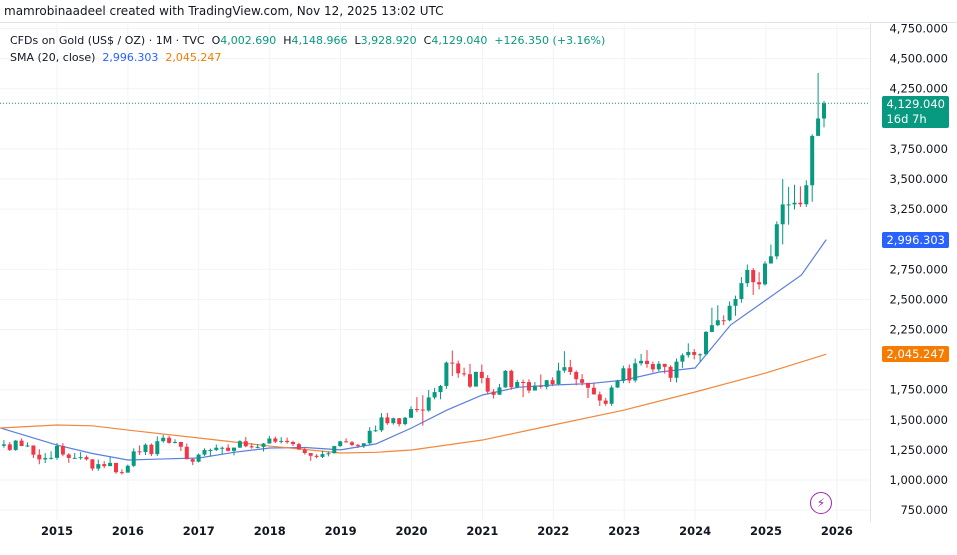 Image resolution: width=957 pixels, height=555 pixels. Describe the element at coordinates (915, 240) in the screenshot. I see `sma1-price-label: 2,996.303` at that location.